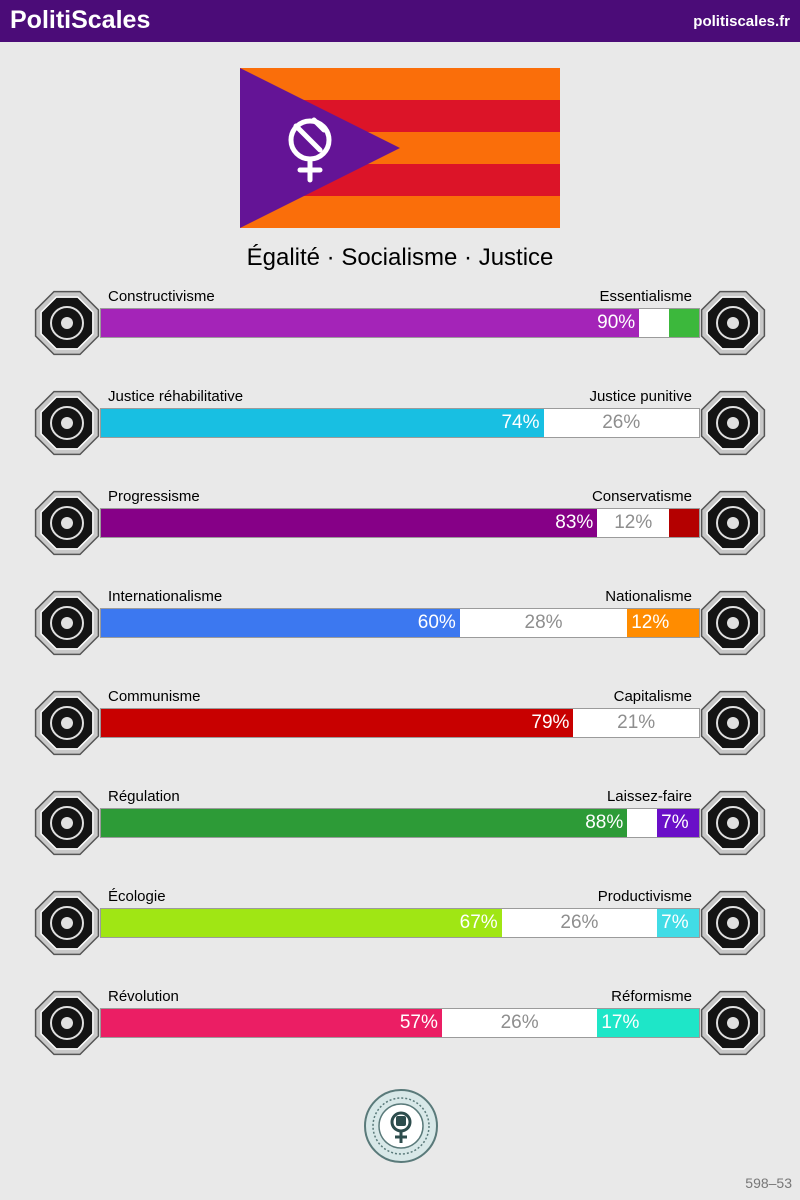  Describe the element at coordinates (67, 823) in the screenshot. I see `ruler-set-square-icon` at that location.